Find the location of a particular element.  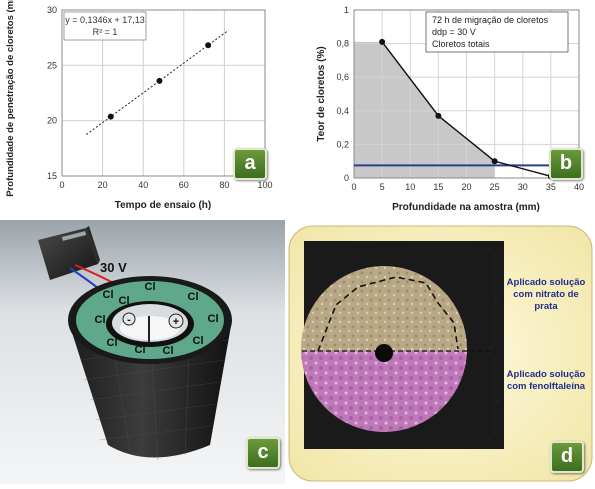

label-bottom-container: Aplicado solução com fenolftaleína is located at coordinates (546, 380).